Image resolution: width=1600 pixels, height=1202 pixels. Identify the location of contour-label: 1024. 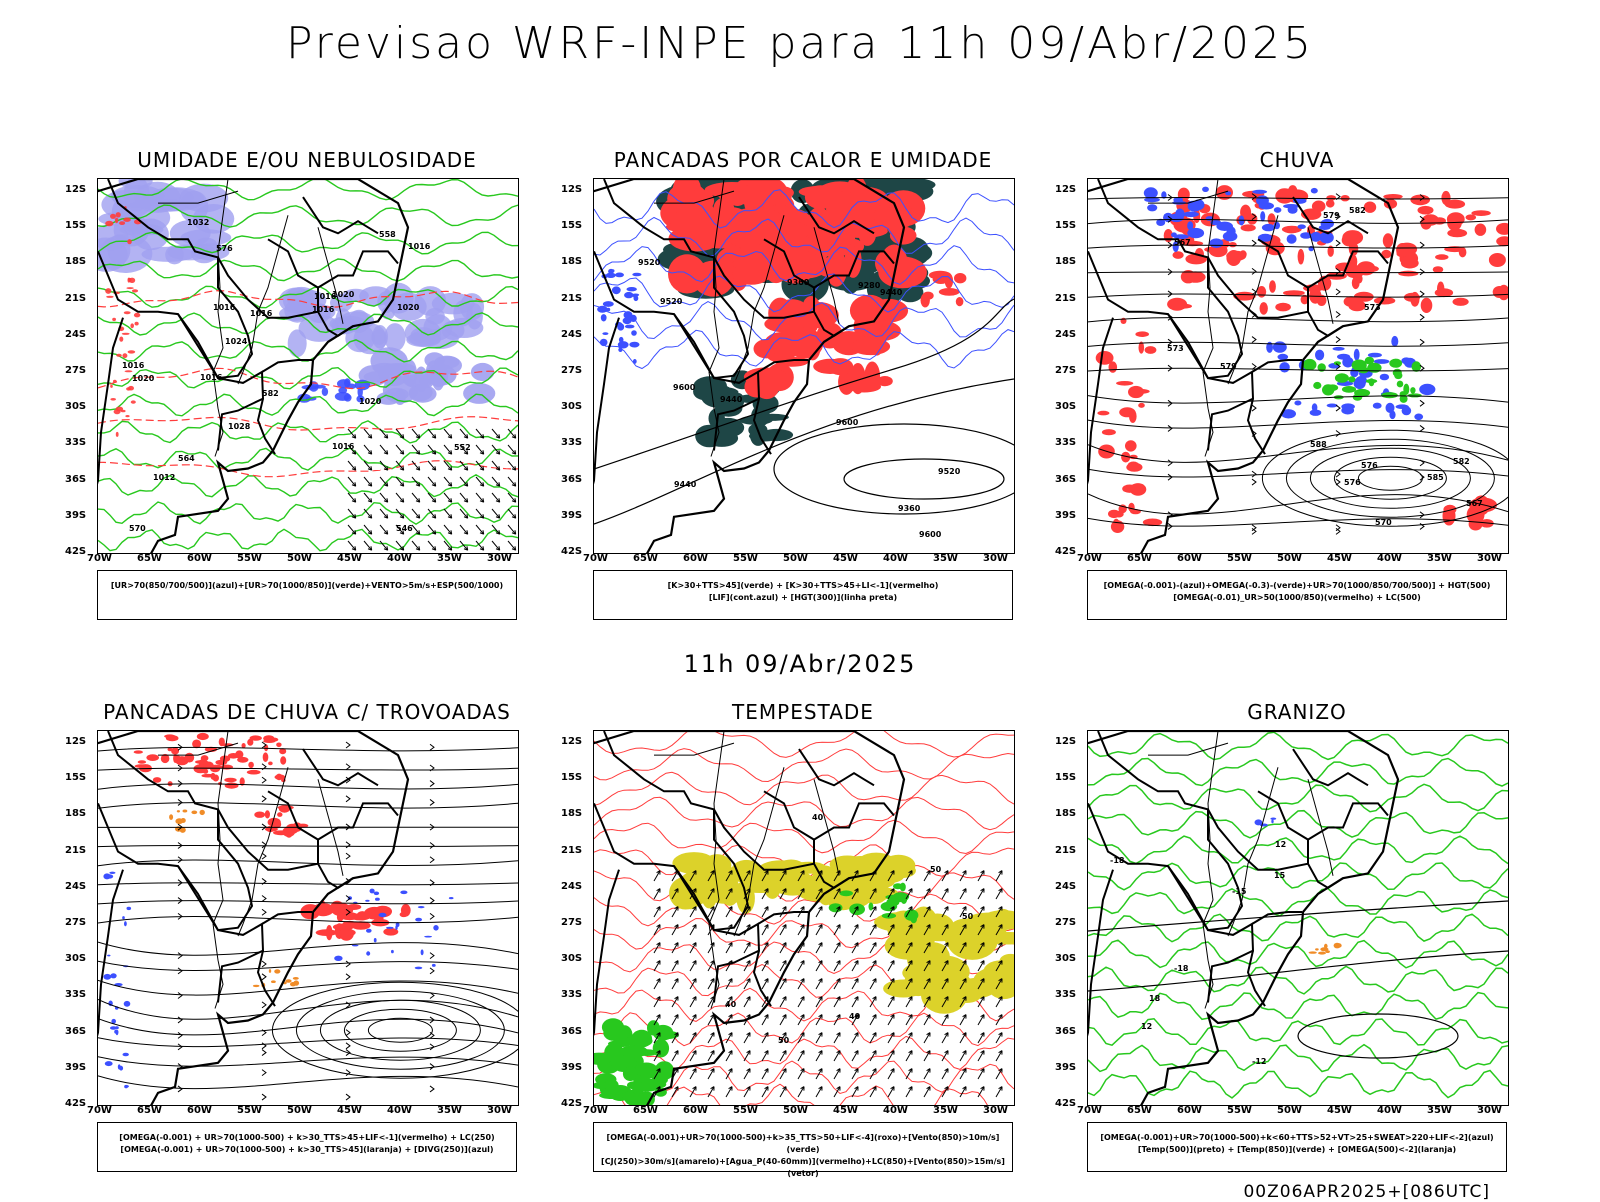
(236, 341).